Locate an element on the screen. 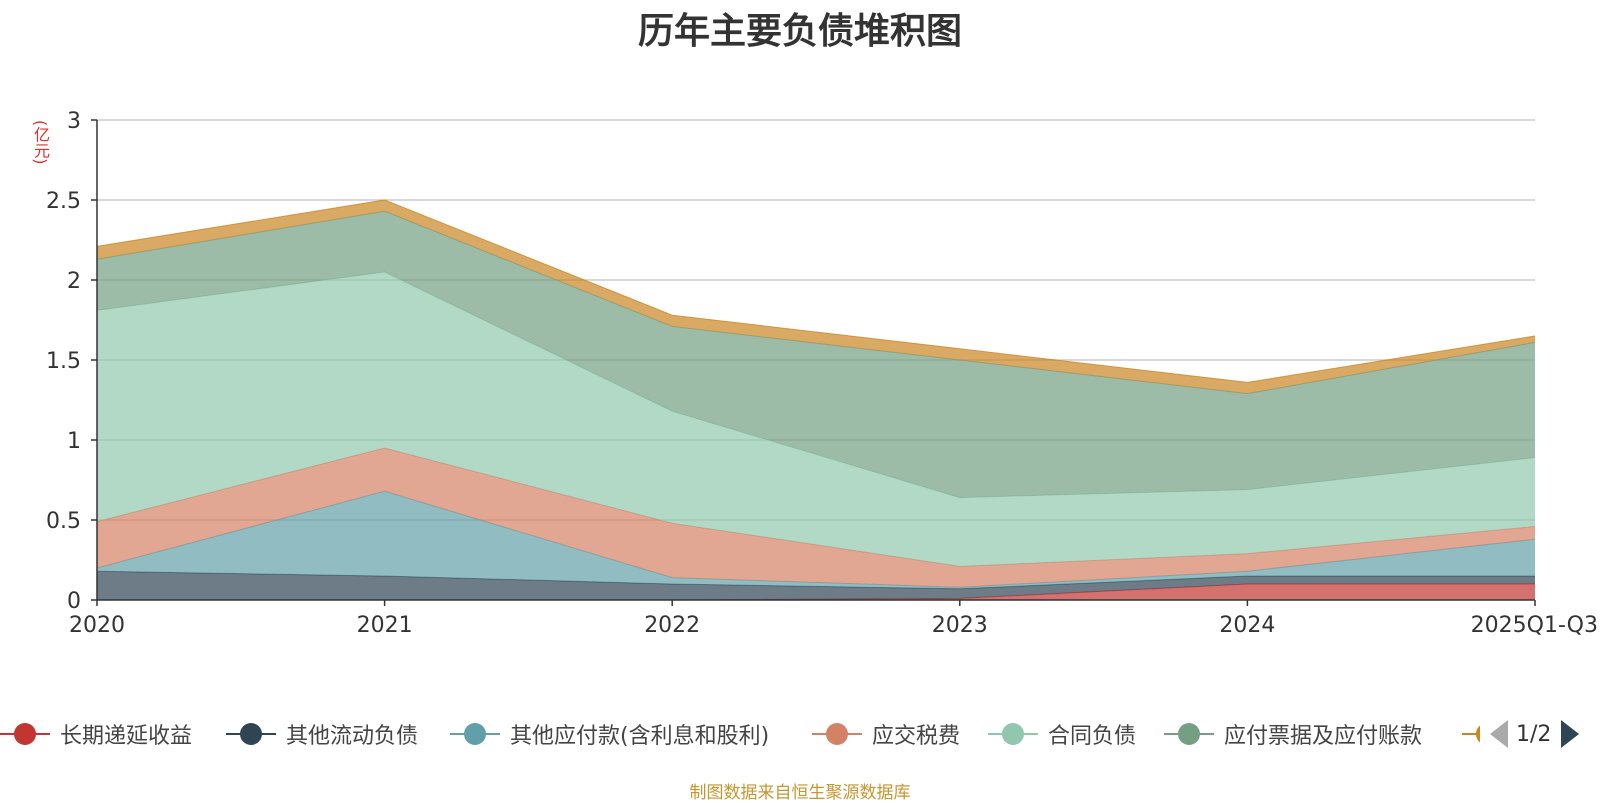 This screenshot has width=1600, height=803. legend-item-4: 合同负债 is located at coordinates (1062, 734).